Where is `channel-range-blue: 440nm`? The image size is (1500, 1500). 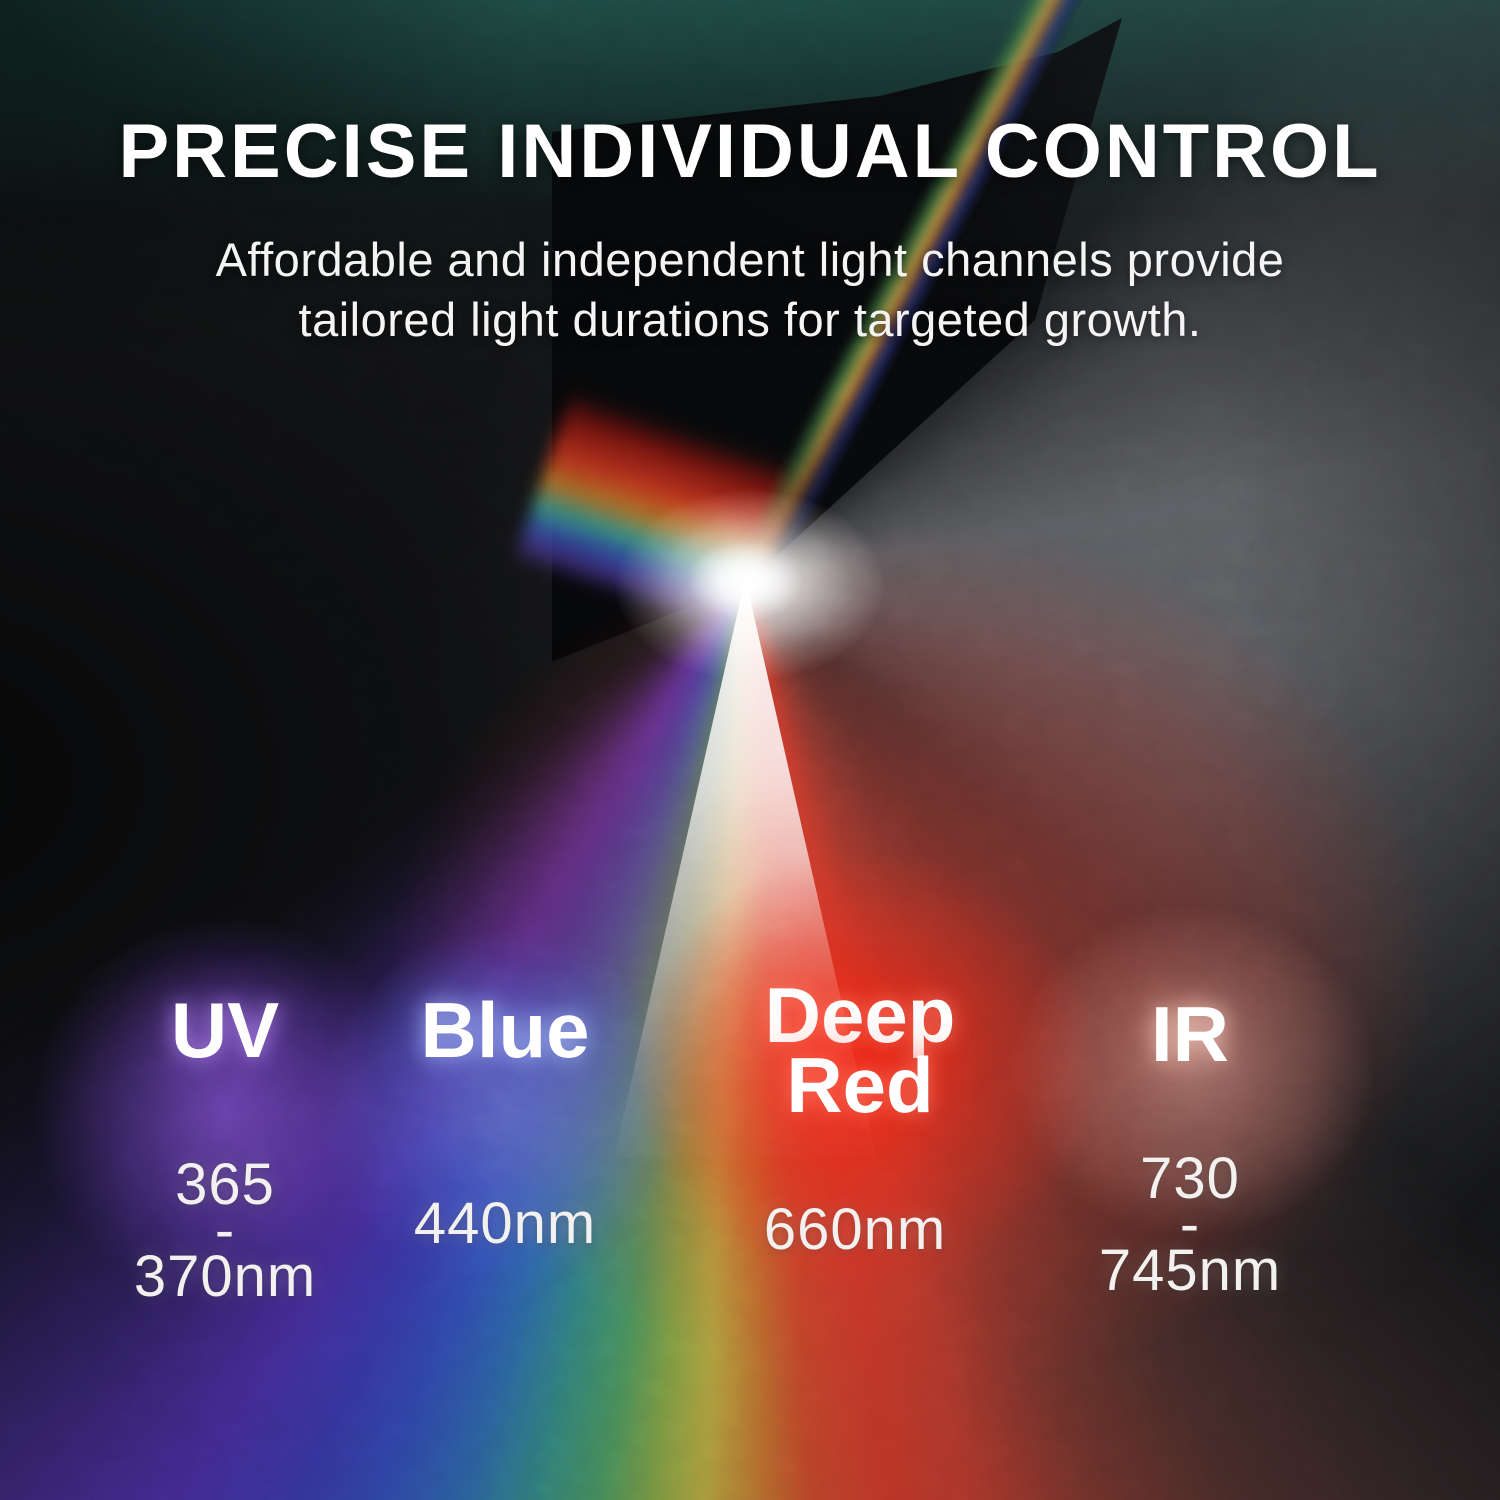 channel-range-blue: 440nm is located at coordinates (505, 1223).